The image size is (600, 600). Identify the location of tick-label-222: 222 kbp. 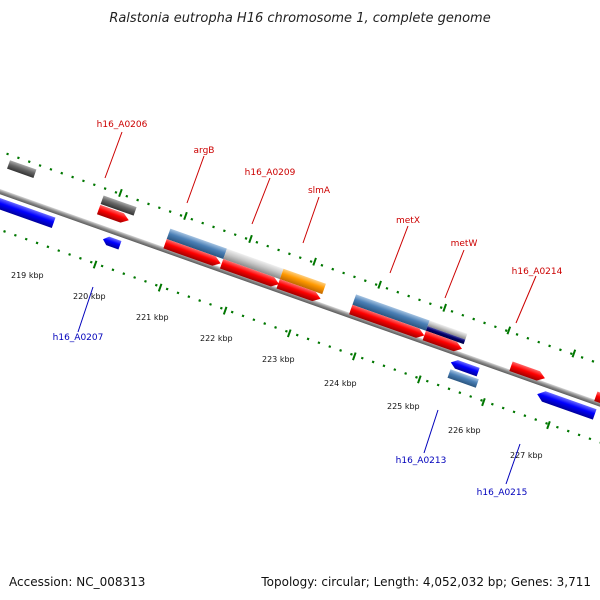
(216, 338).